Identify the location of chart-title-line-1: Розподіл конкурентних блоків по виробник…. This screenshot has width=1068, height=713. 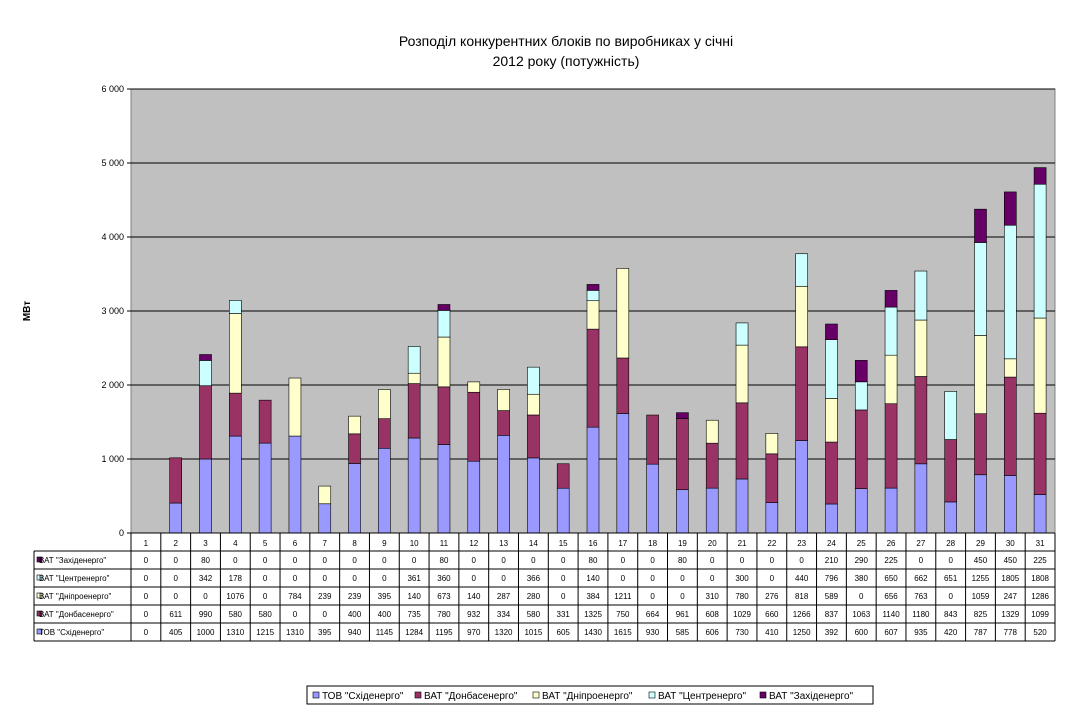
(566, 41).